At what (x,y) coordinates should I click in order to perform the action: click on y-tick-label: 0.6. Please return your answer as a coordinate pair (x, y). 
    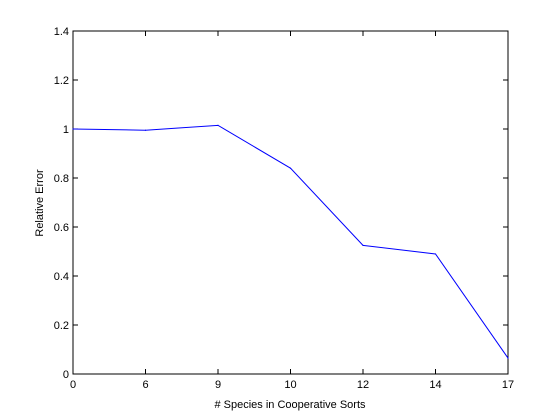
    Looking at the image, I should click on (61, 228).